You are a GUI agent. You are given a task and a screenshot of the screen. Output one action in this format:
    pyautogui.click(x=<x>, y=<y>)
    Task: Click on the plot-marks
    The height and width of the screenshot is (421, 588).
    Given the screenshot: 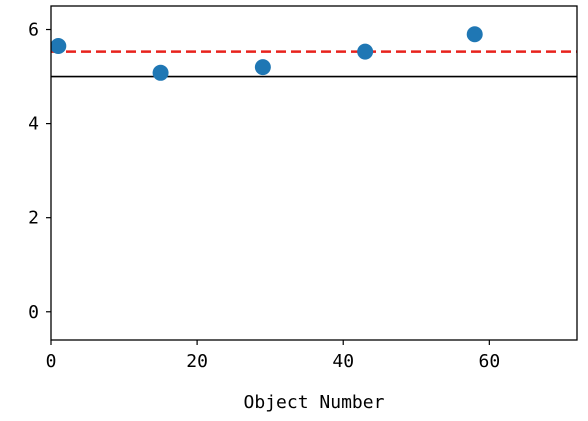 What is the action you would take?
    pyautogui.click(x=314, y=53)
    